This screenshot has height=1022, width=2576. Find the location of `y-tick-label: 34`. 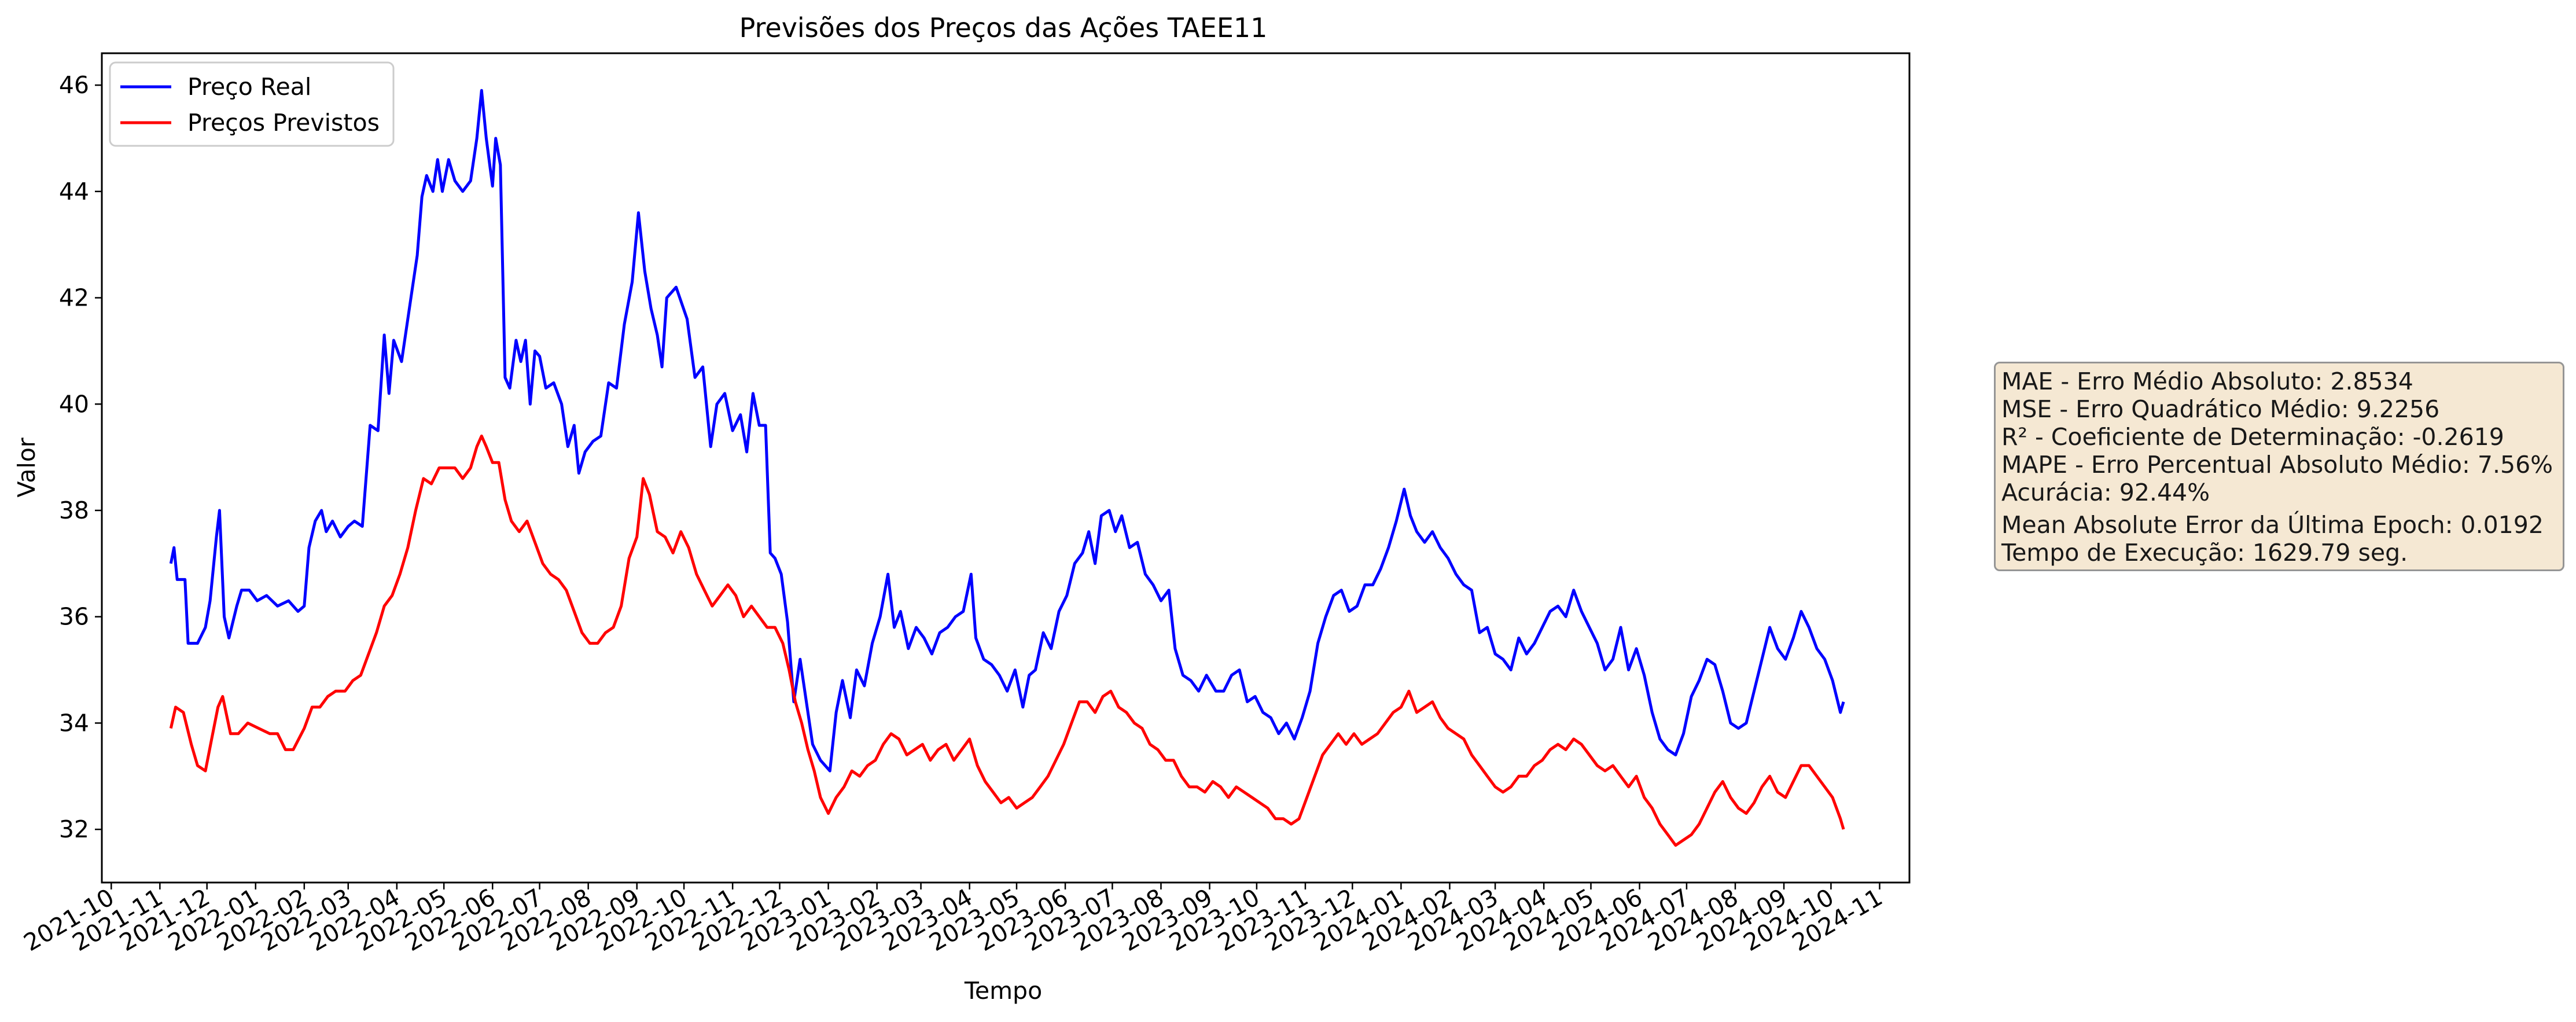

y-tick-label: 34 is located at coordinates (74, 723).